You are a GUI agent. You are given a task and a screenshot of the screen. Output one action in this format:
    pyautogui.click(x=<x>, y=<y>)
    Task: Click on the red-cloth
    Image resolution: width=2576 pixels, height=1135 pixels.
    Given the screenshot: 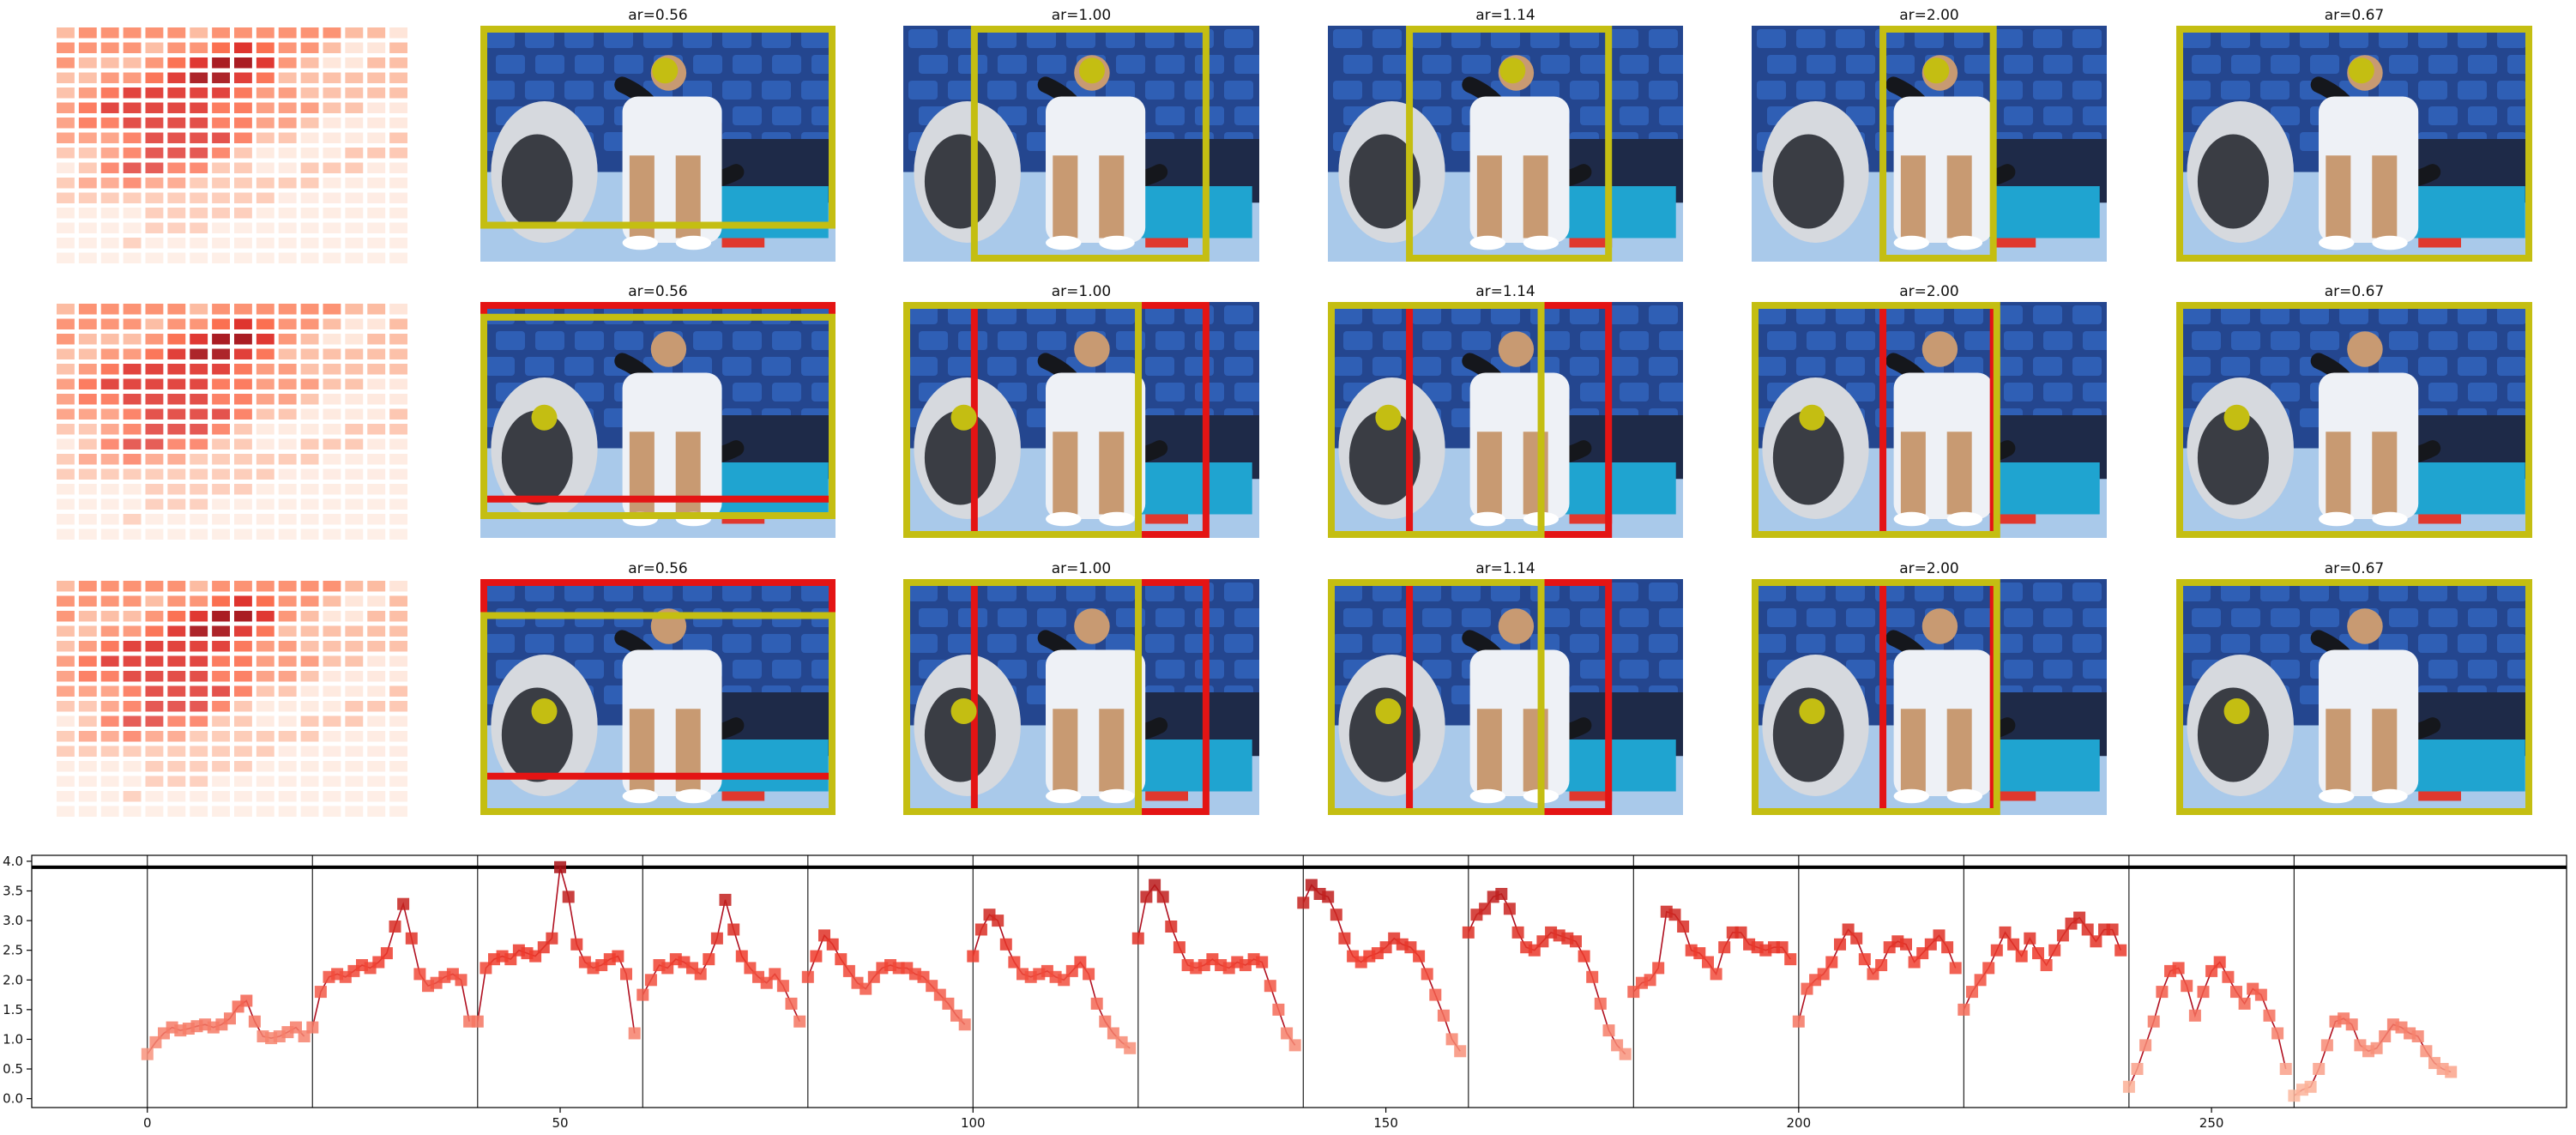 What is the action you would take?
    pyautogui.click(x=2439, y=519)
    